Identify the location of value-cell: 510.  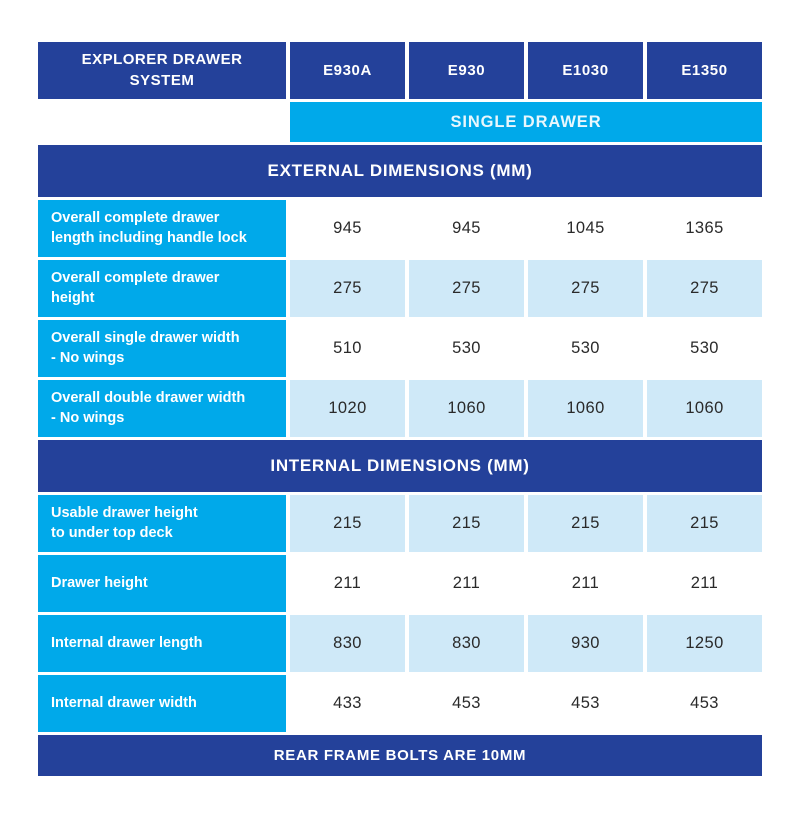
(347, 348).